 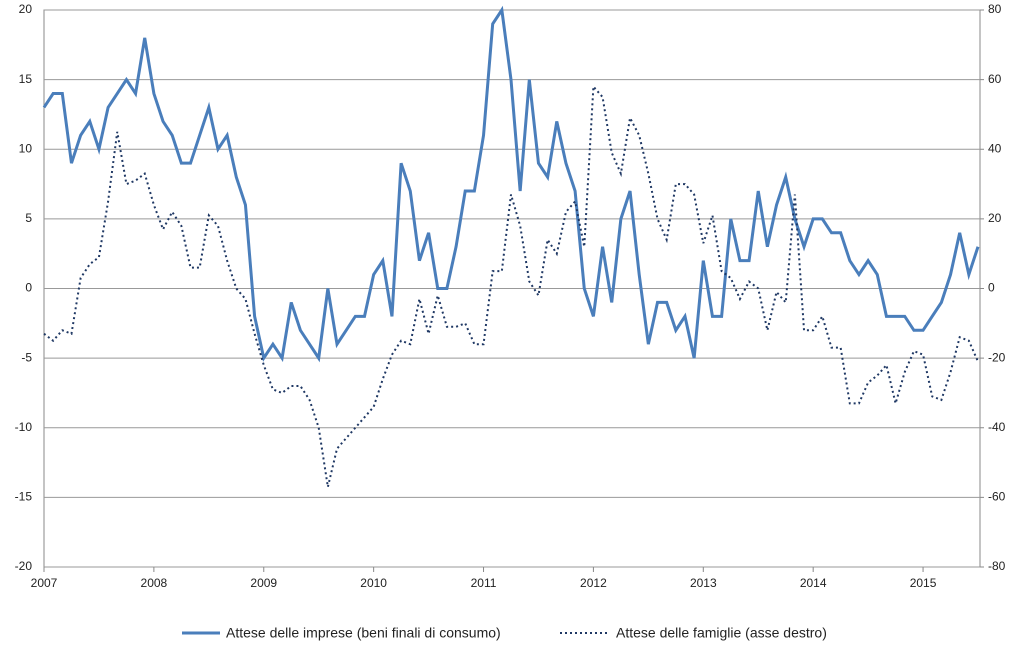 I want to click on x-tick-label: 2011, so click(x=484, y=583).